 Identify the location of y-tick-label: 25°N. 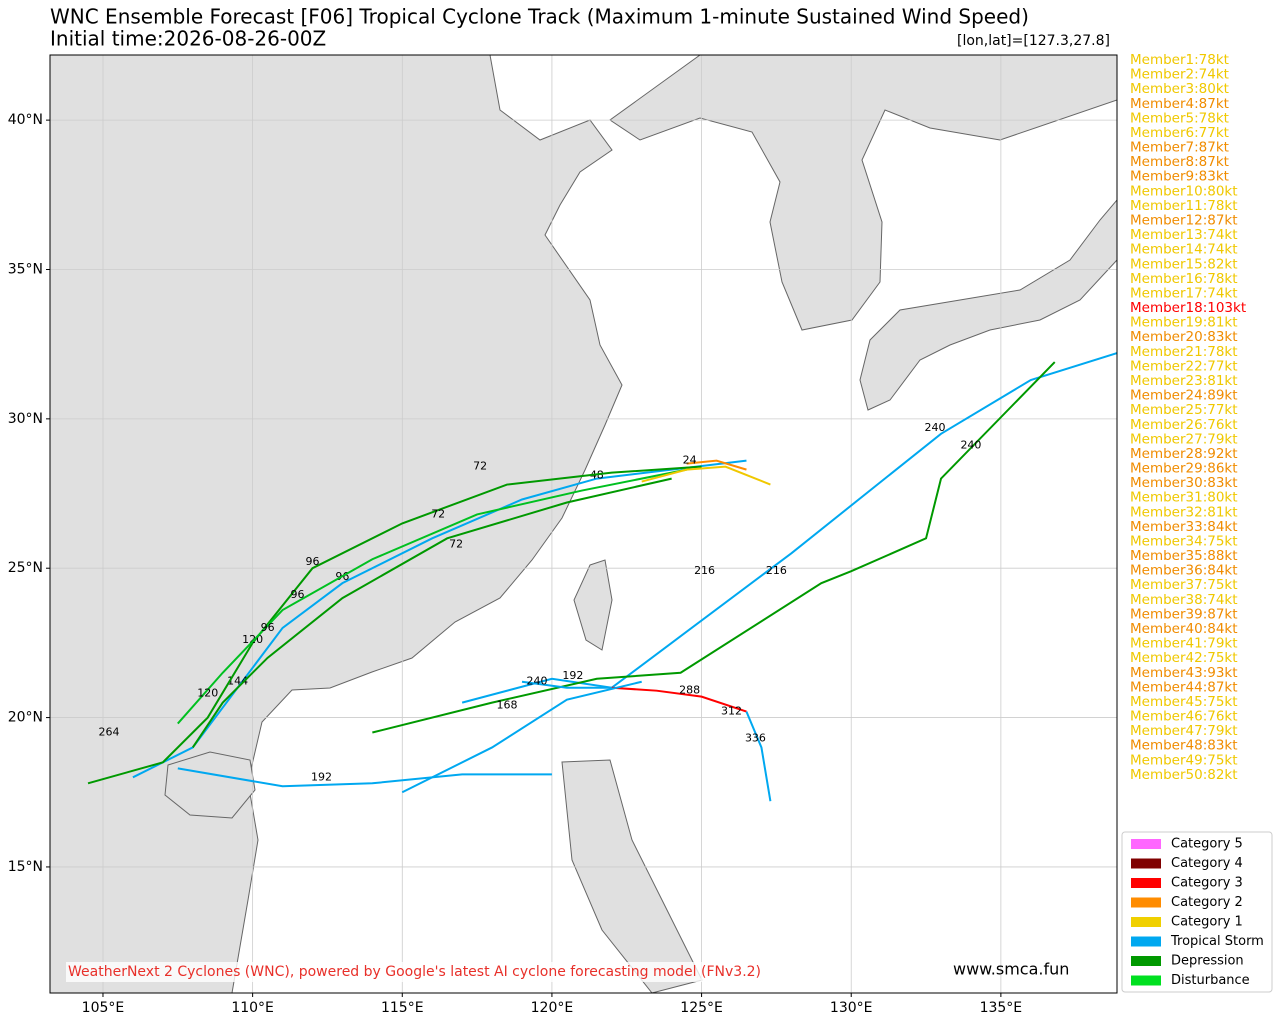
(25, 568).